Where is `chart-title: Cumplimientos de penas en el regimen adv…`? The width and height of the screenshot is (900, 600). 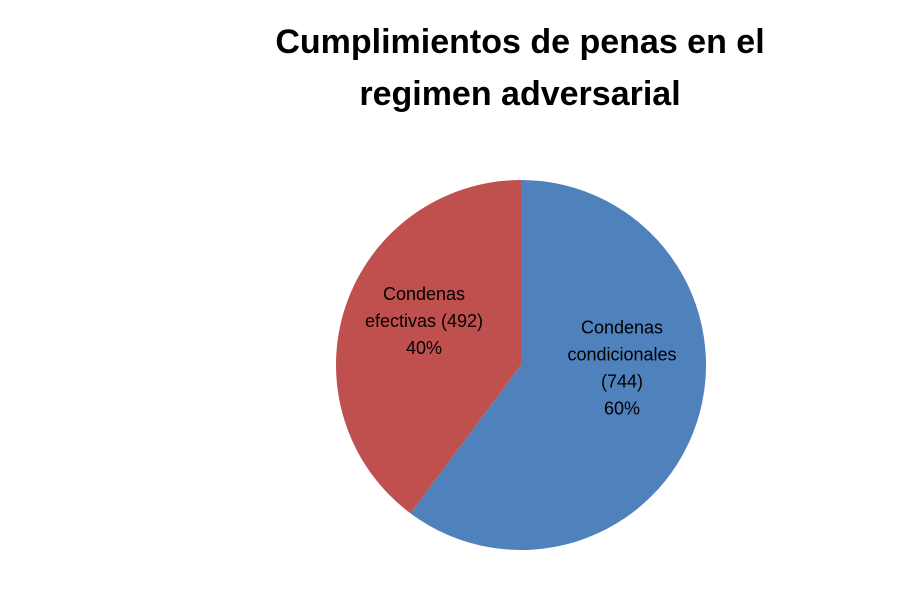 chart-title: Cumplimientos de penas en el regimen adv… is located at coordinates (520, 68).